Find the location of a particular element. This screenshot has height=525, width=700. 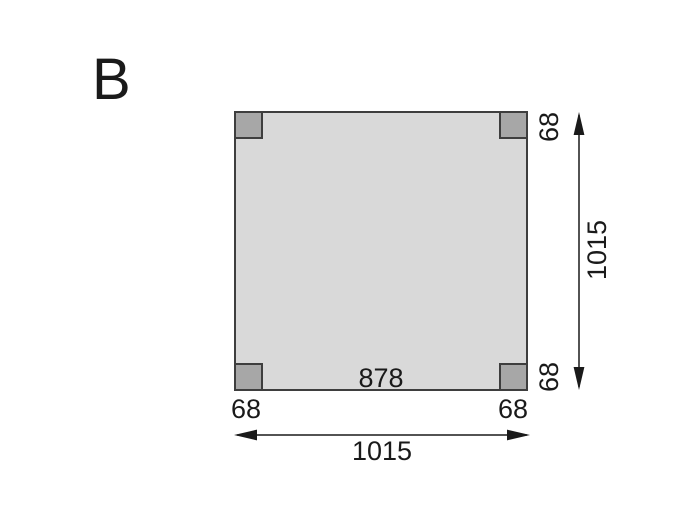

arrowhead-up-icon is located at coordinates (579, 123).